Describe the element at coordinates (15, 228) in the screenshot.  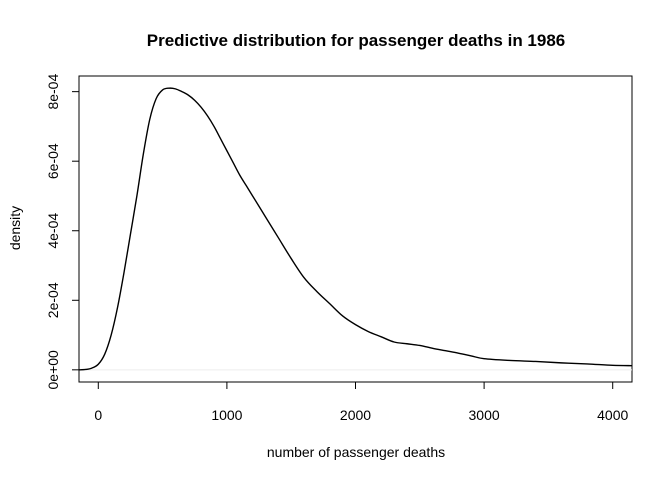
I see `y-axis-label: density` at that location.